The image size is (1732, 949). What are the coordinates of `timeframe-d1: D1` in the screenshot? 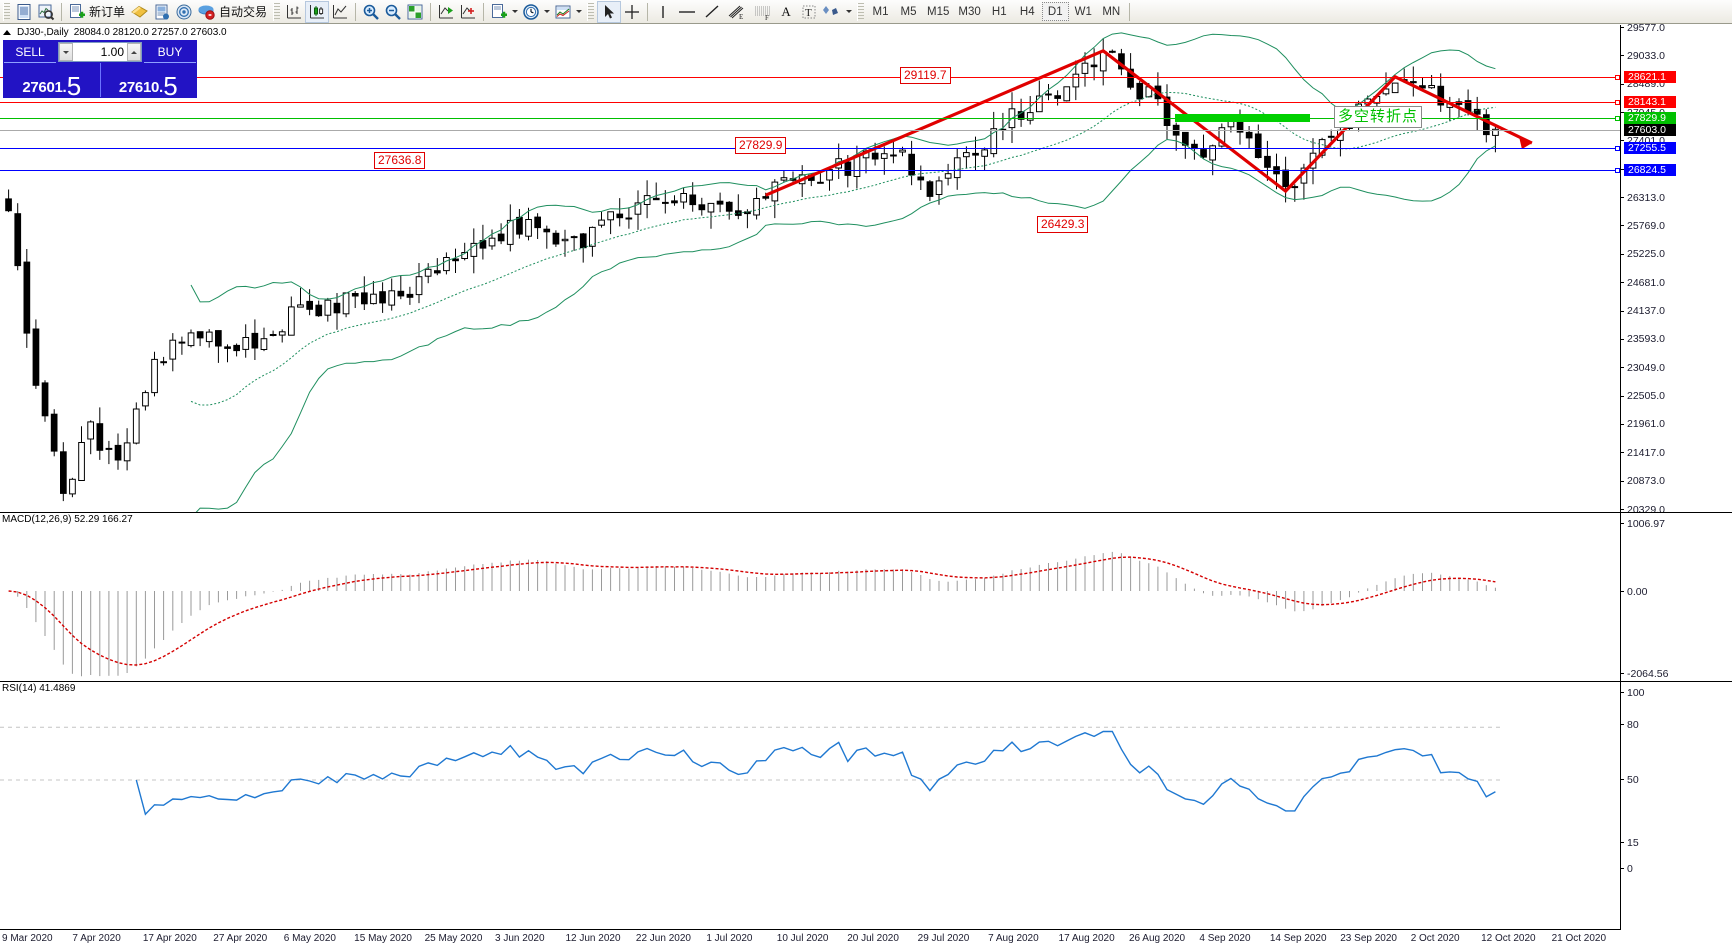 It's located at (1055, 11).